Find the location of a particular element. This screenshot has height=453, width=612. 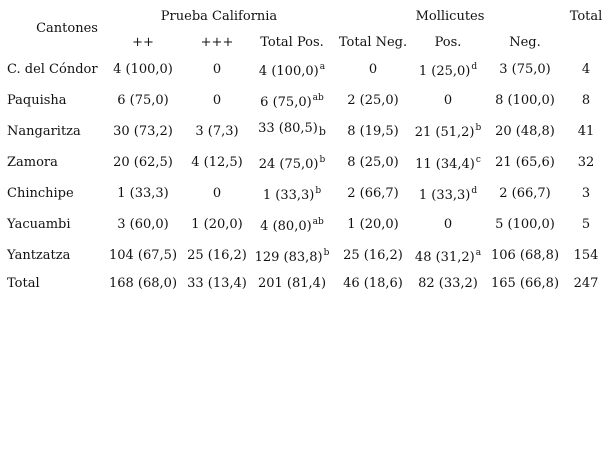

total-pos-value: 24 (75,0)b is located at coordinates (292, 164).